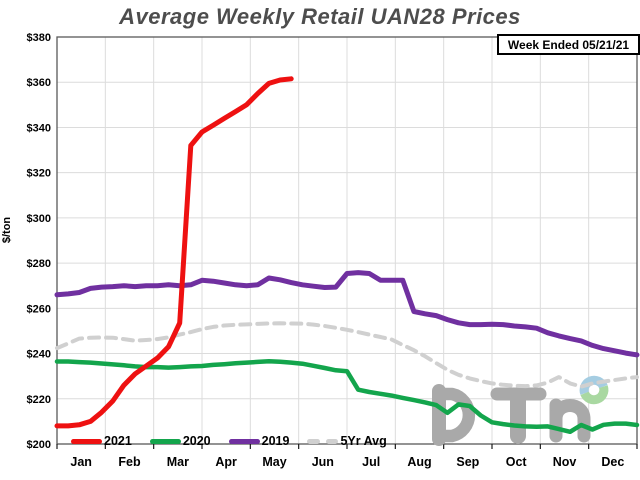 The image size is (640, 480). Describe the element at coordinates (568, 44) in the screenshot. I see `week-ended-badge: Week Ended 05/21/21` at that location.